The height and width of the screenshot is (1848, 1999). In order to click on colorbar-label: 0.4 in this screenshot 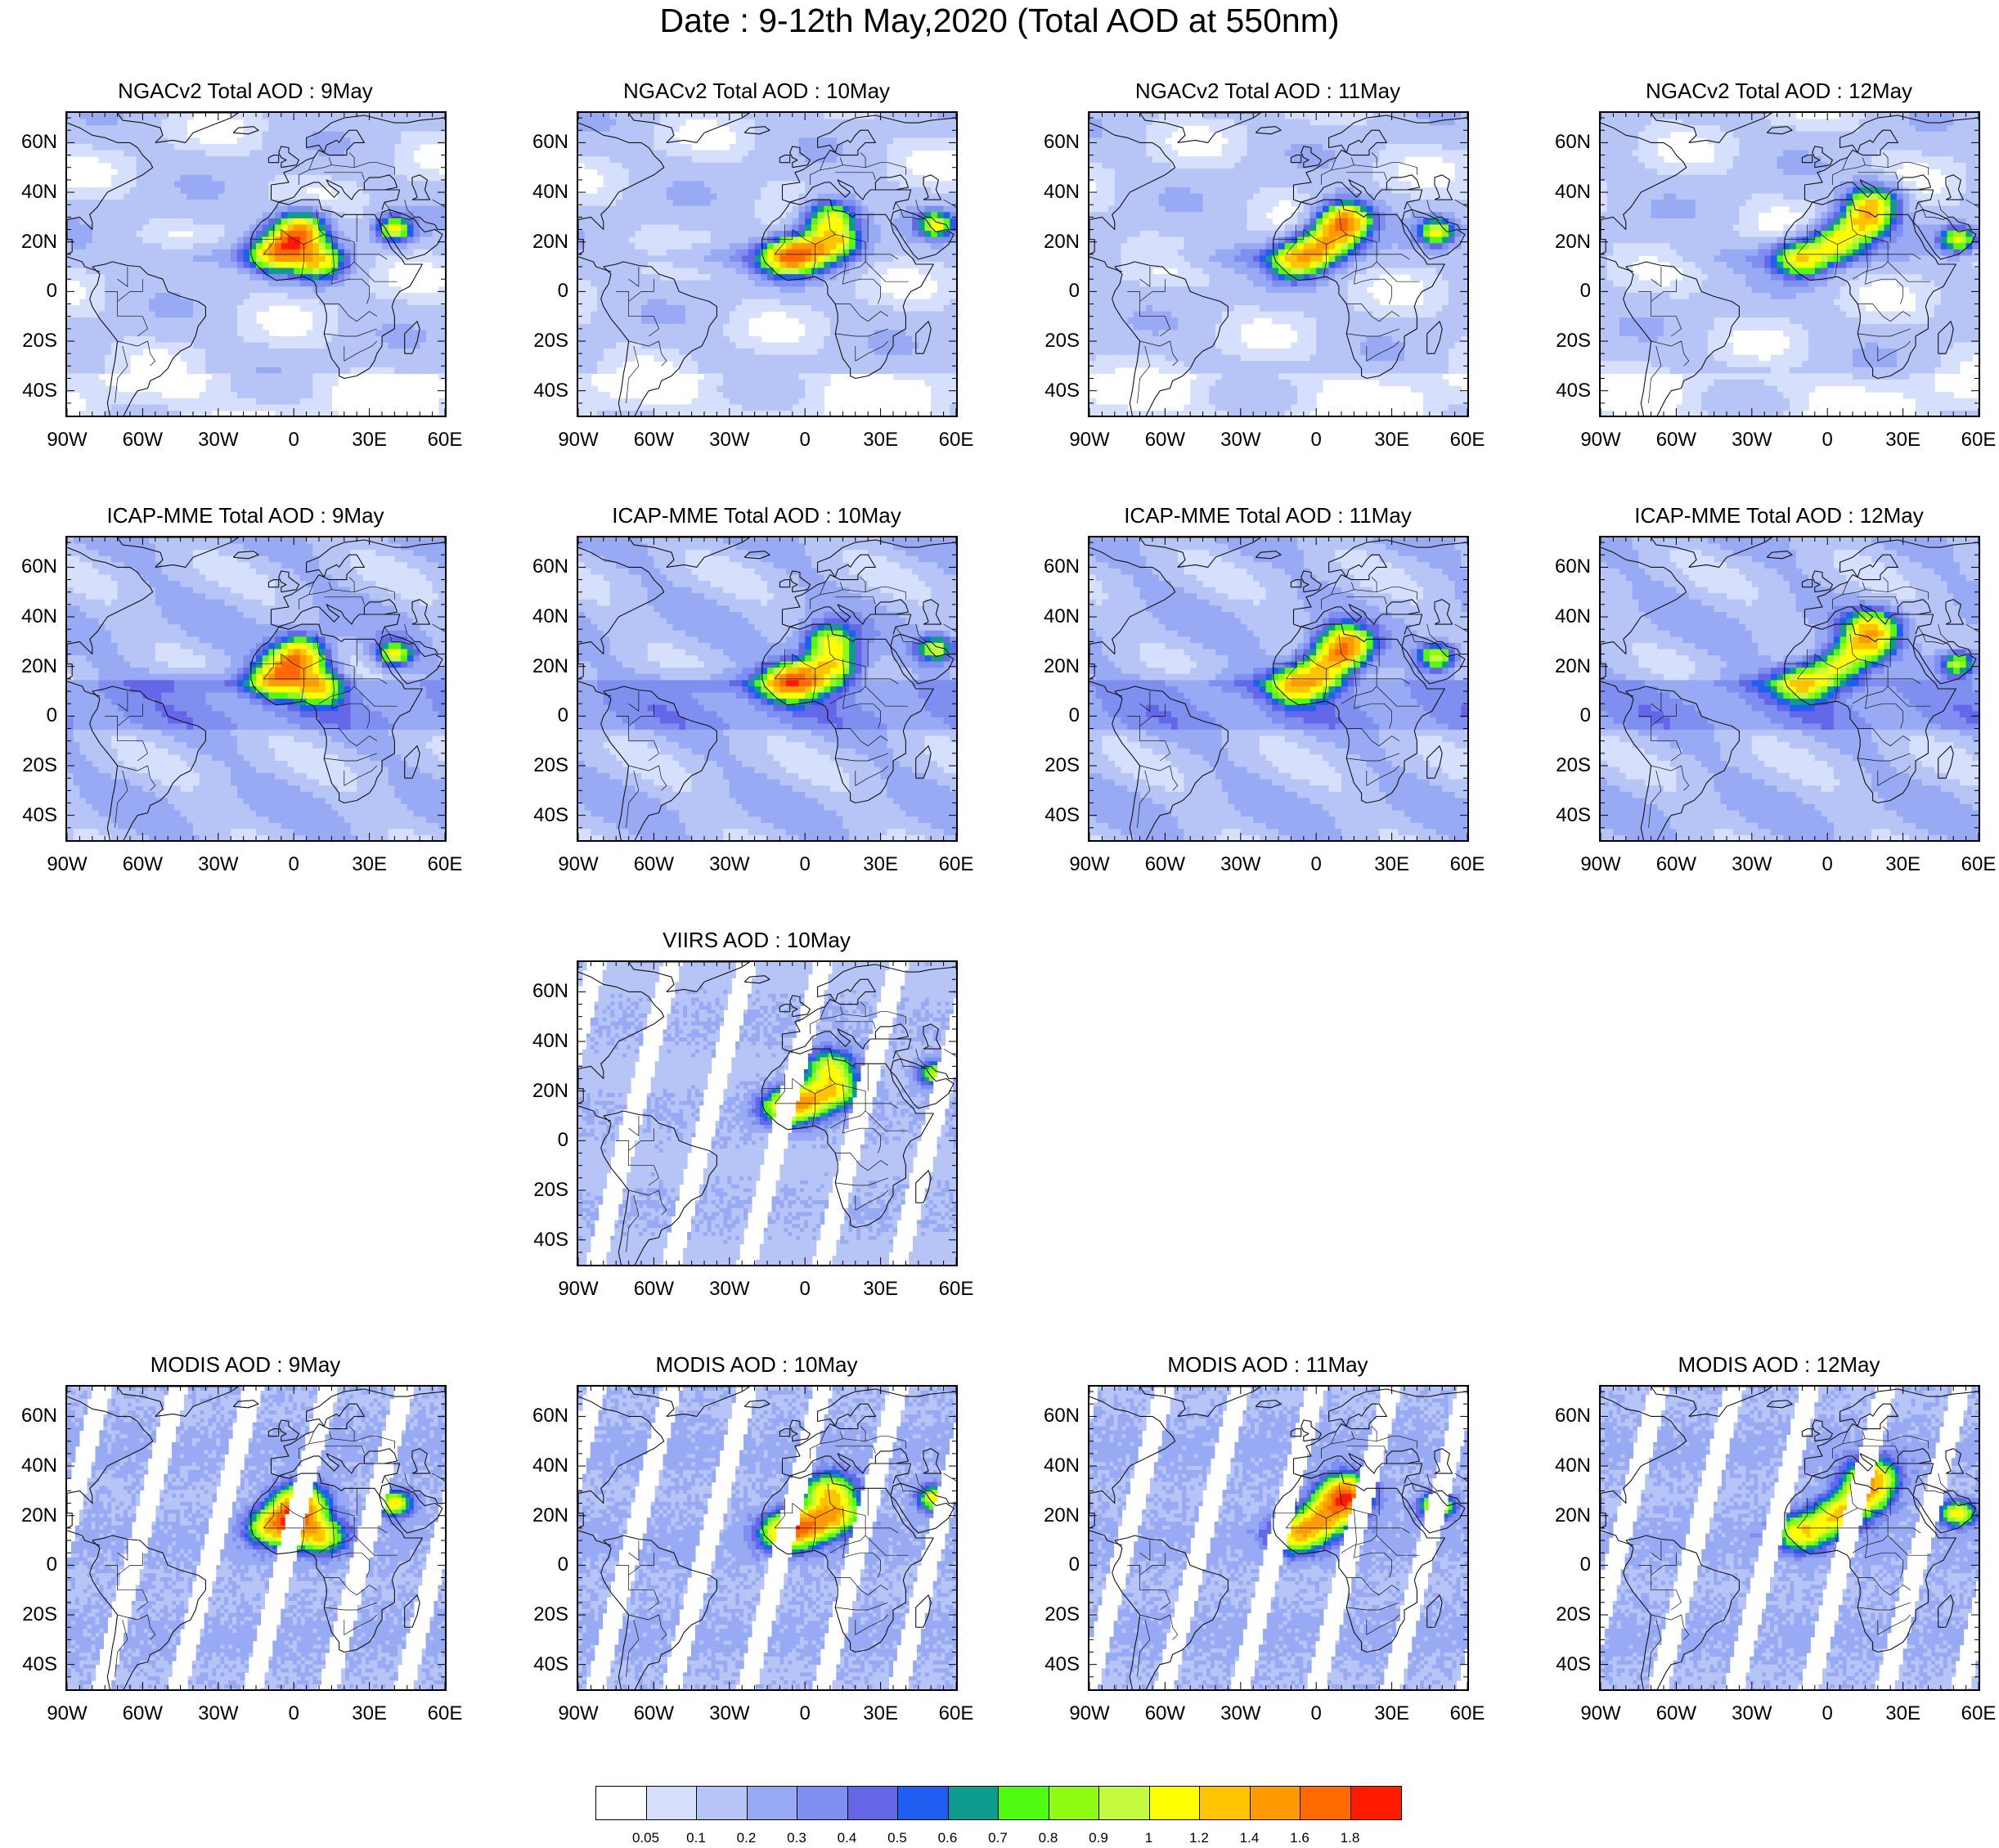, I will do `click(847, 1838)`.